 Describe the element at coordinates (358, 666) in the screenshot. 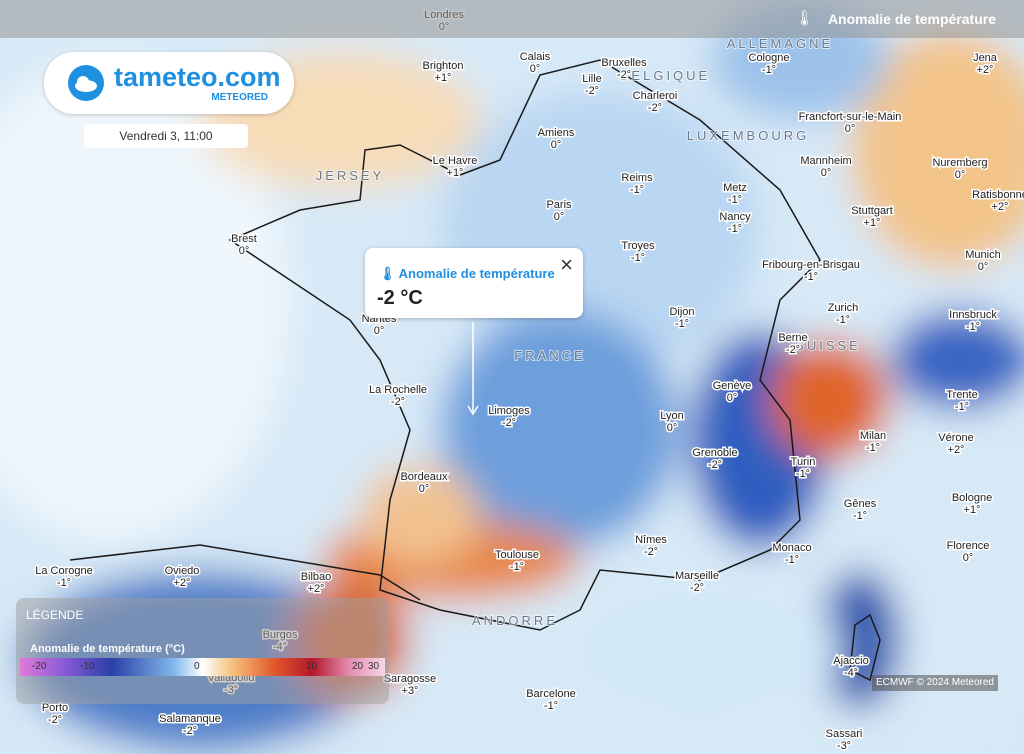

I see `legend-tick: 20` at that location.